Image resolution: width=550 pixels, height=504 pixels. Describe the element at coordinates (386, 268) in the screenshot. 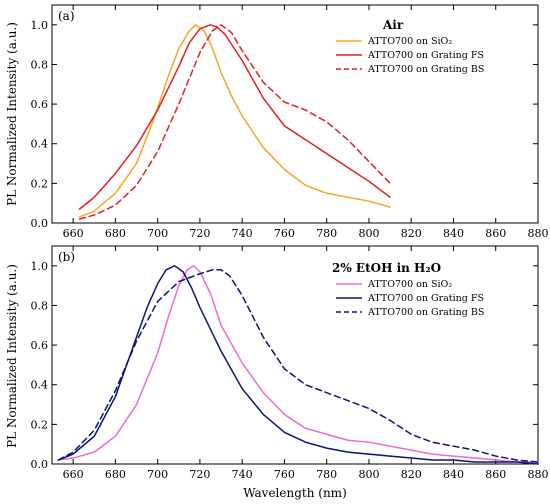

I see `panel-b-legend-title: 2% EtOH in H₂O` at that location.